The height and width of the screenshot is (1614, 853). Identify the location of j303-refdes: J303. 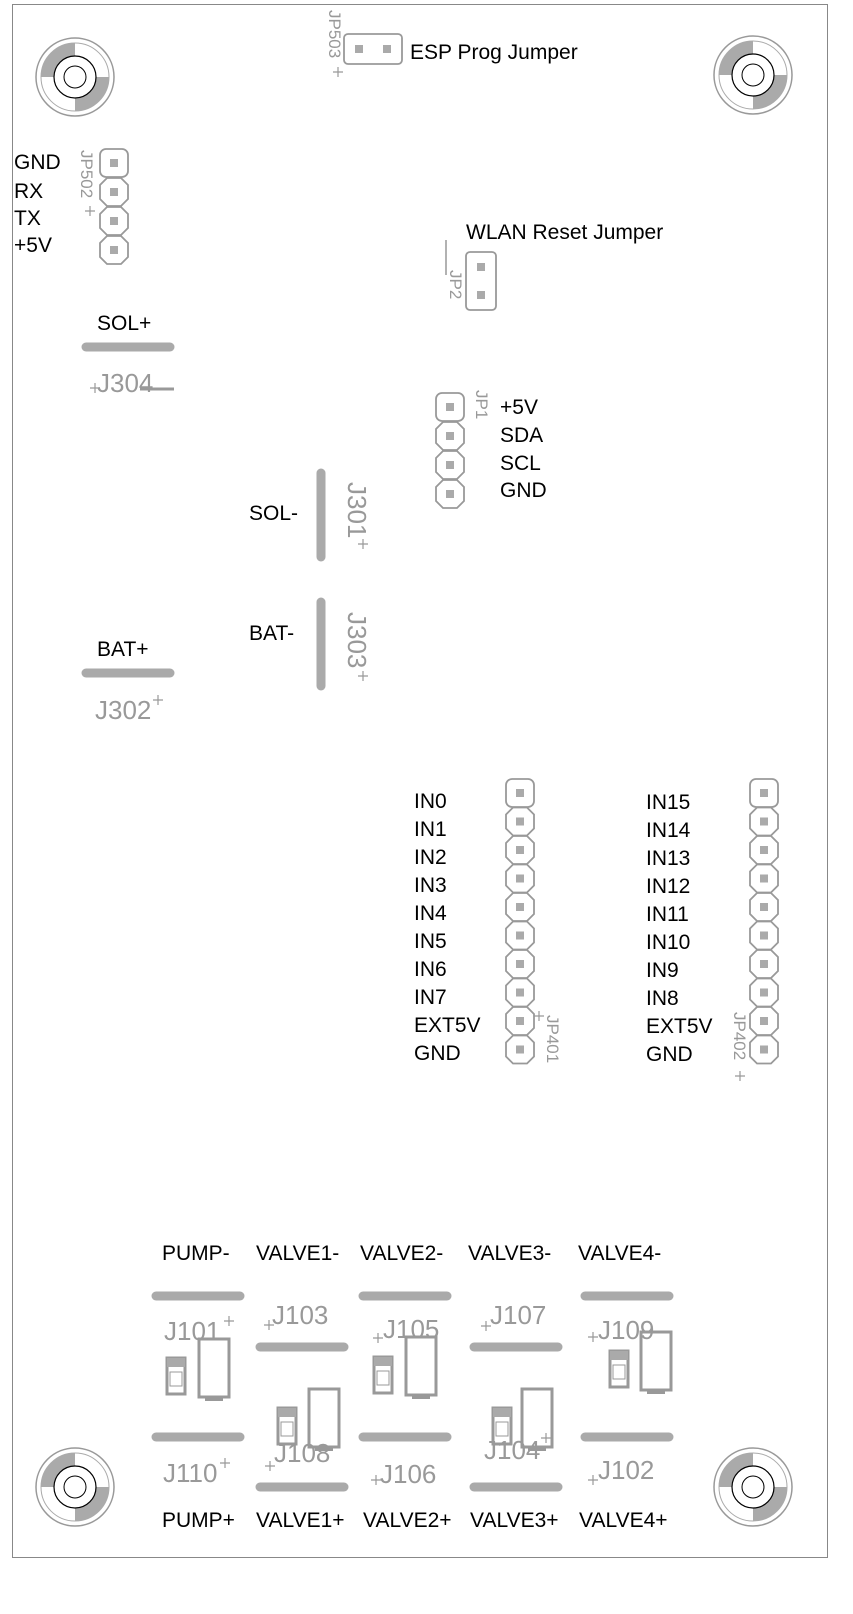
(357, 640).